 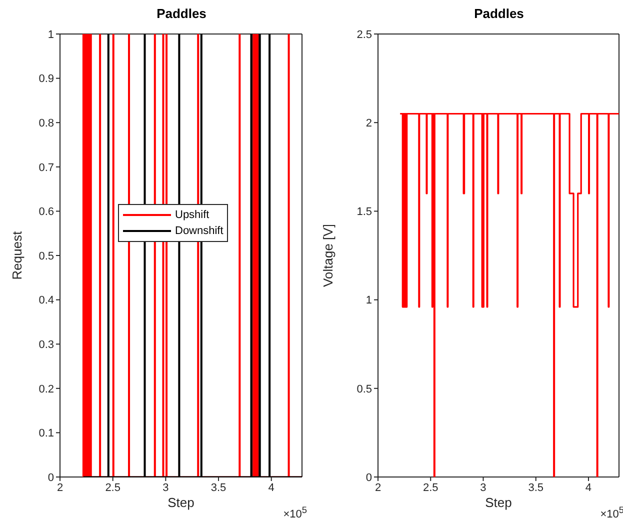 What do you see at coordinates (364, 34) in the screenshot?
I see `y-tick-label: 2.5` at bounding box center [364, 34].